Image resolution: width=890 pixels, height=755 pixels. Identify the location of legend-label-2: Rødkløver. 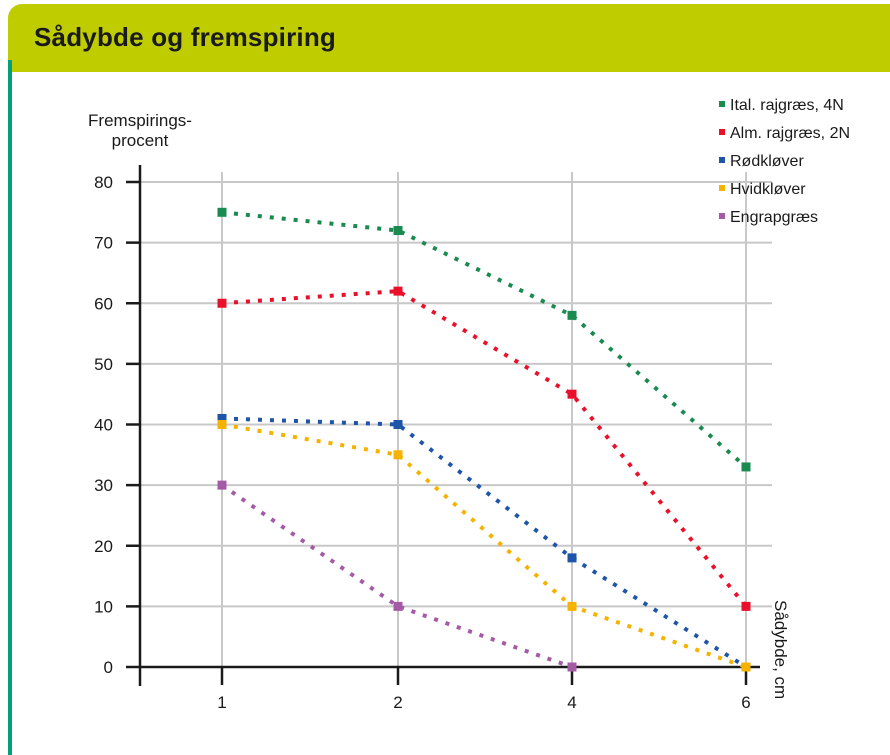
(767, 161).